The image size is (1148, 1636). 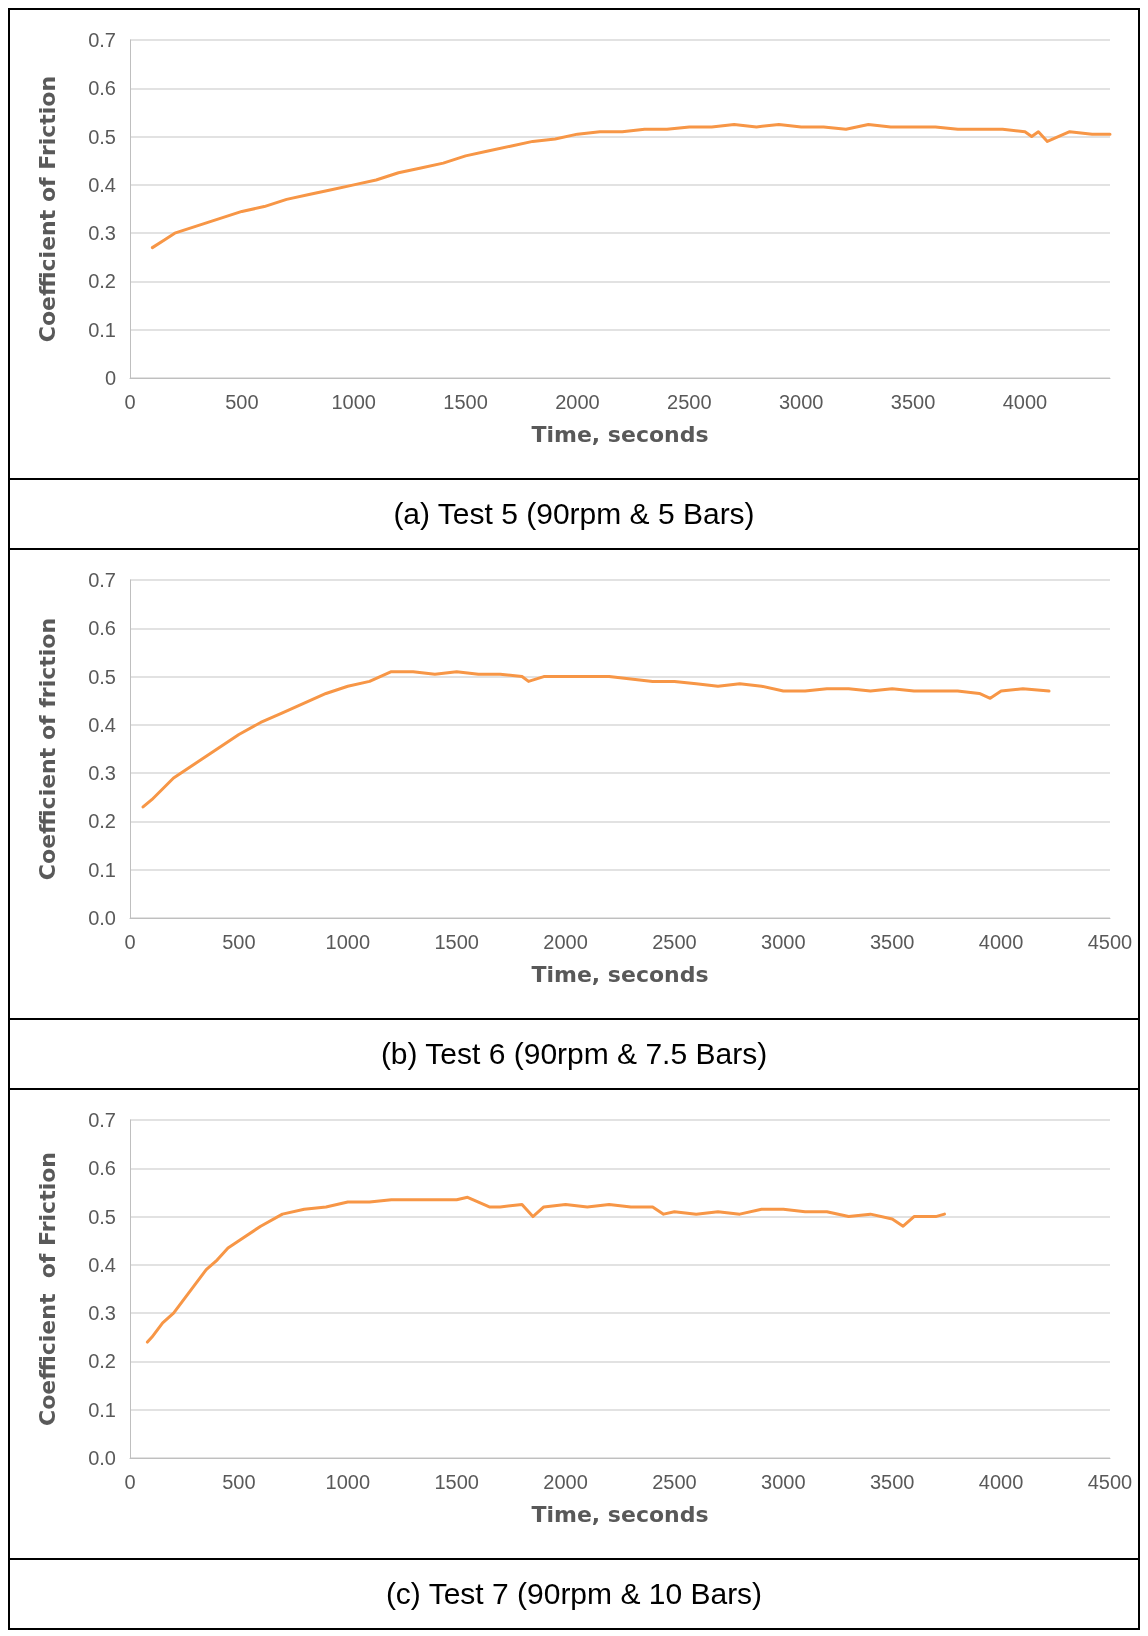 I want to click on text: (c) Test 7 (90rpm & 10 Bars), so click(x=574, y=1593).